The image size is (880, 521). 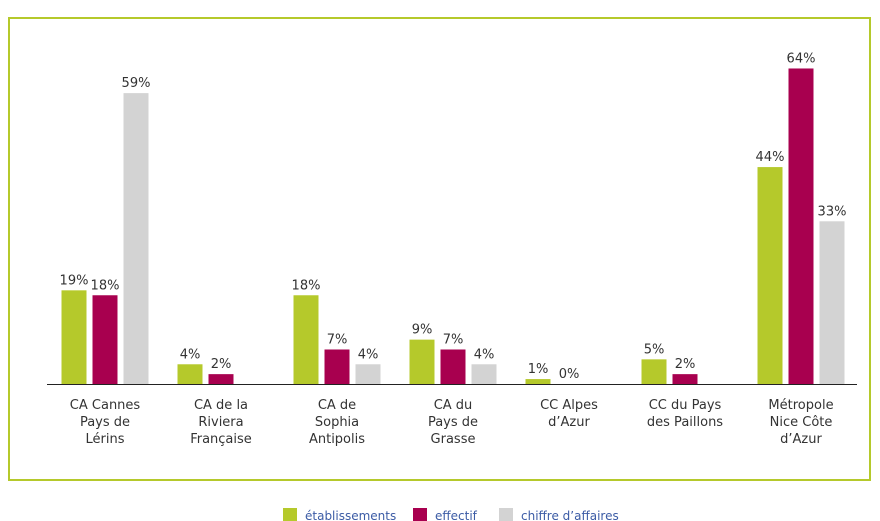 I want to click on x-tick-line: Riviera, so click(x=220, y=422).